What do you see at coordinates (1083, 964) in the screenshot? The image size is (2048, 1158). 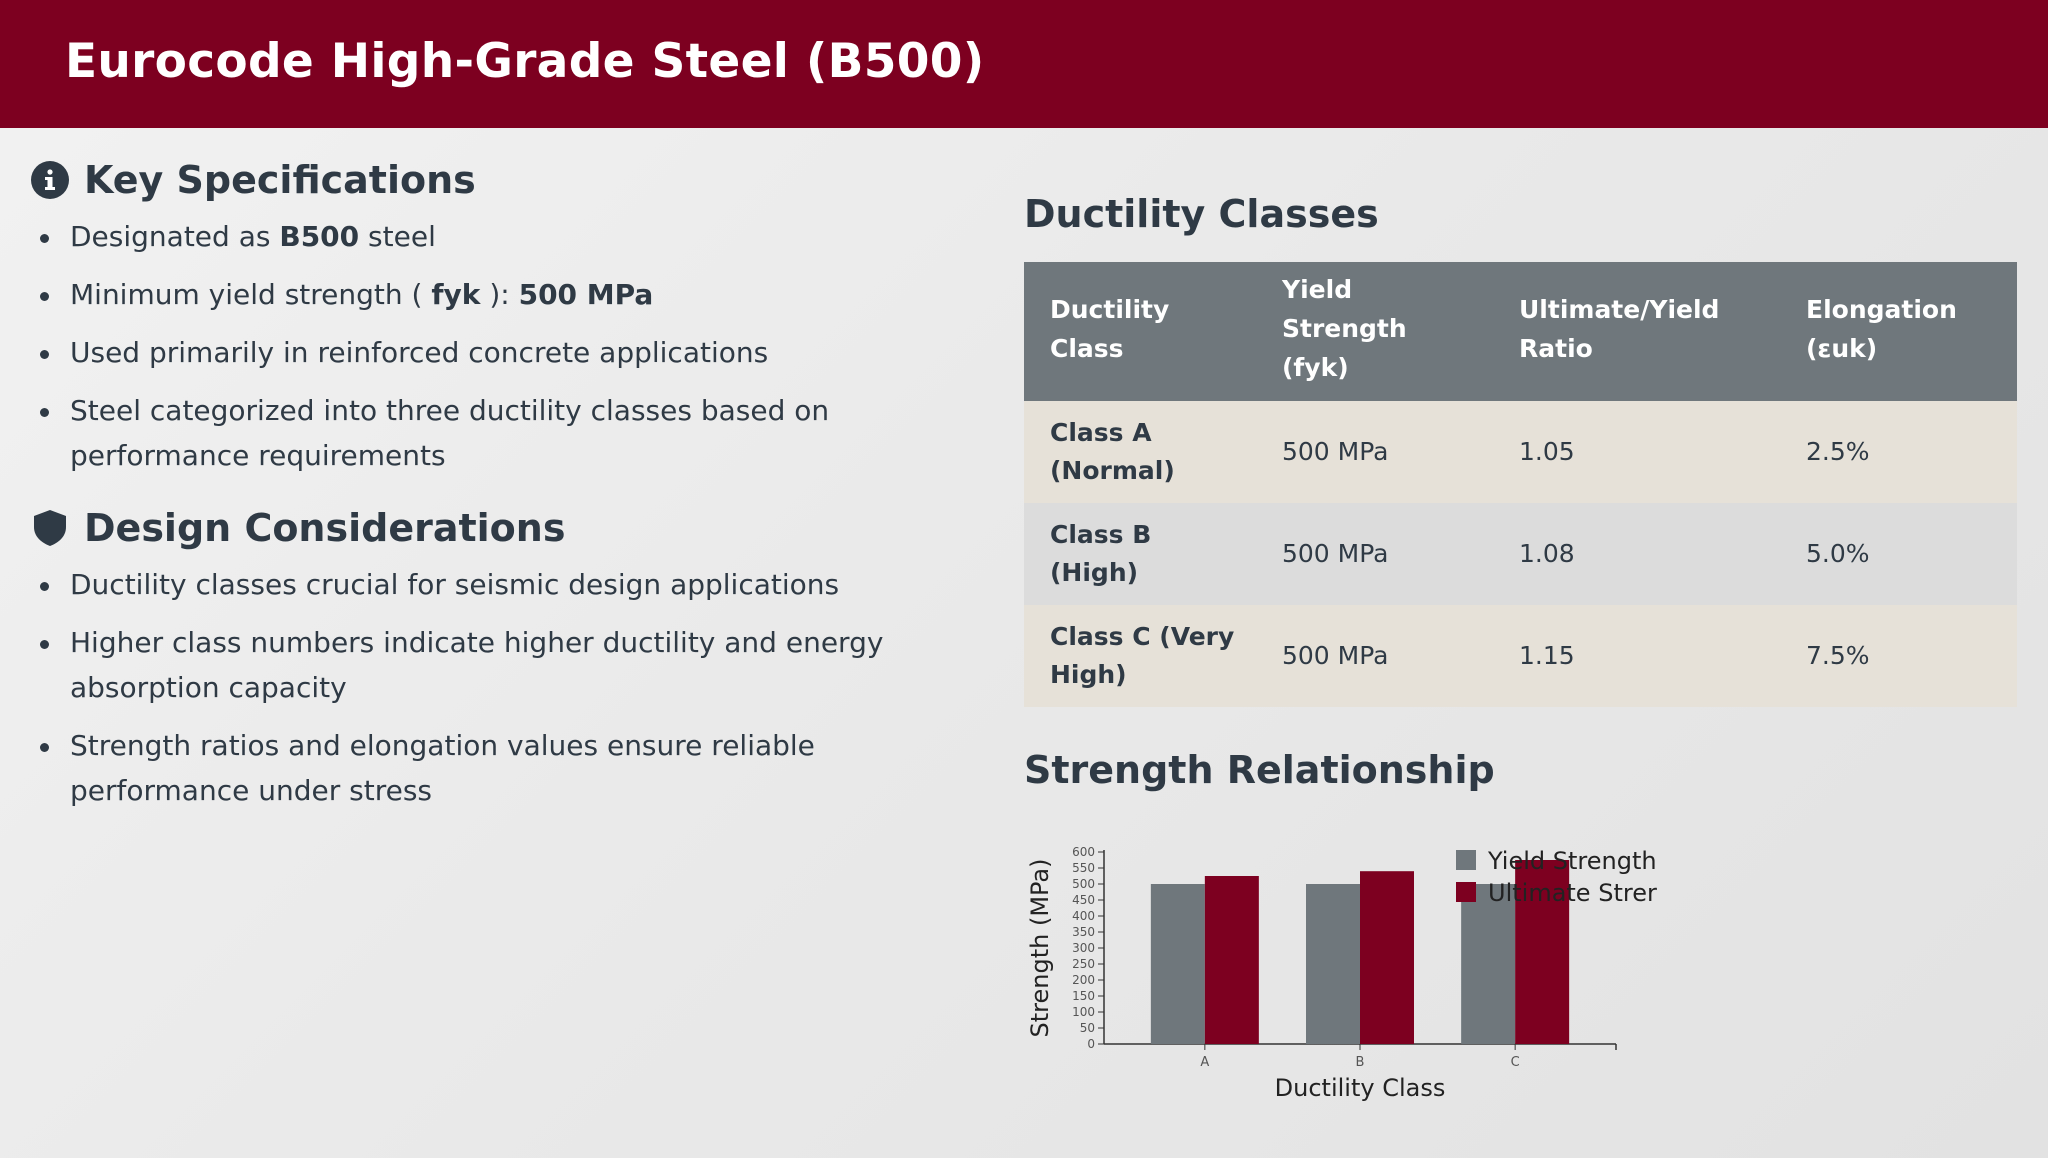 I see `y-tick-label: 250` at bounding box center [1083, 964].